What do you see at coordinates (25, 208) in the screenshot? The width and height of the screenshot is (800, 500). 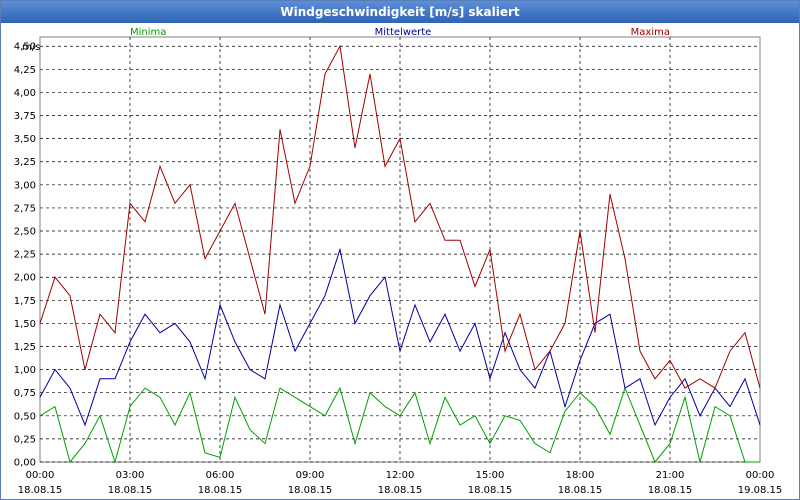 I see `y-tick-label: 2,75` at bounding box center [25, 208].